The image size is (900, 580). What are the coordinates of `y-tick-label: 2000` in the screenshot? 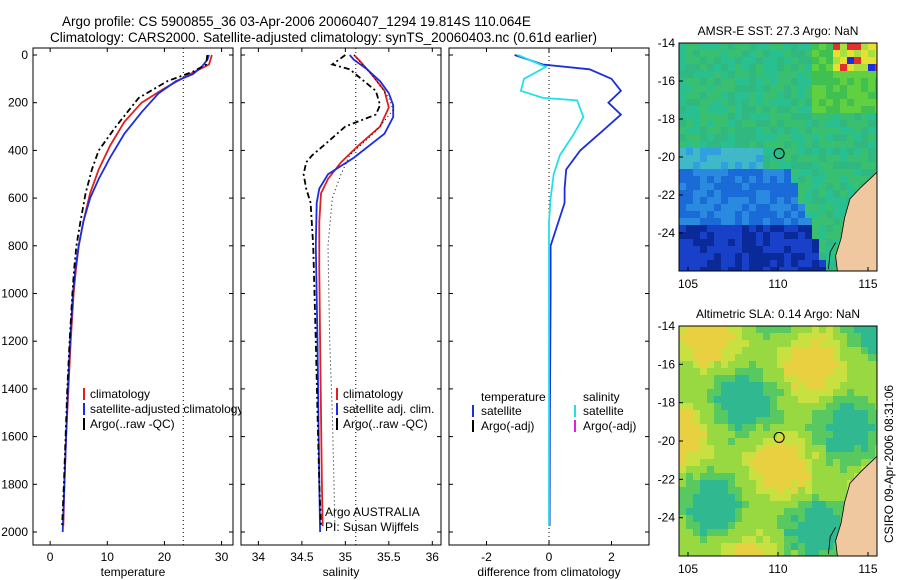 It's located at (14, 532).